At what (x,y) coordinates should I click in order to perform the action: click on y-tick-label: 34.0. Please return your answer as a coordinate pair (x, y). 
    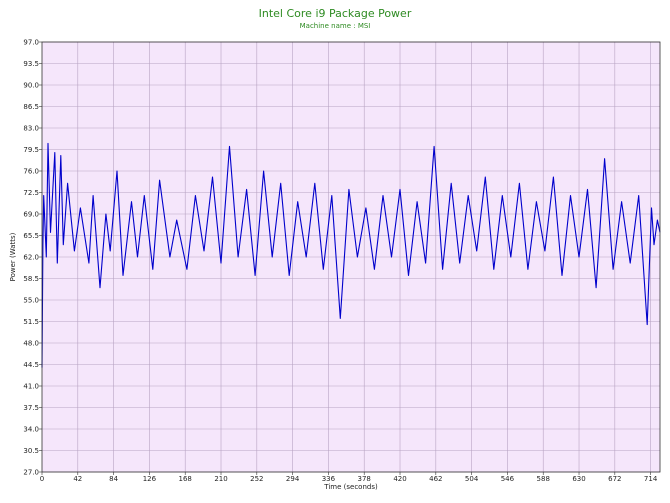
    Looking at the image, I should click on (31, 430).